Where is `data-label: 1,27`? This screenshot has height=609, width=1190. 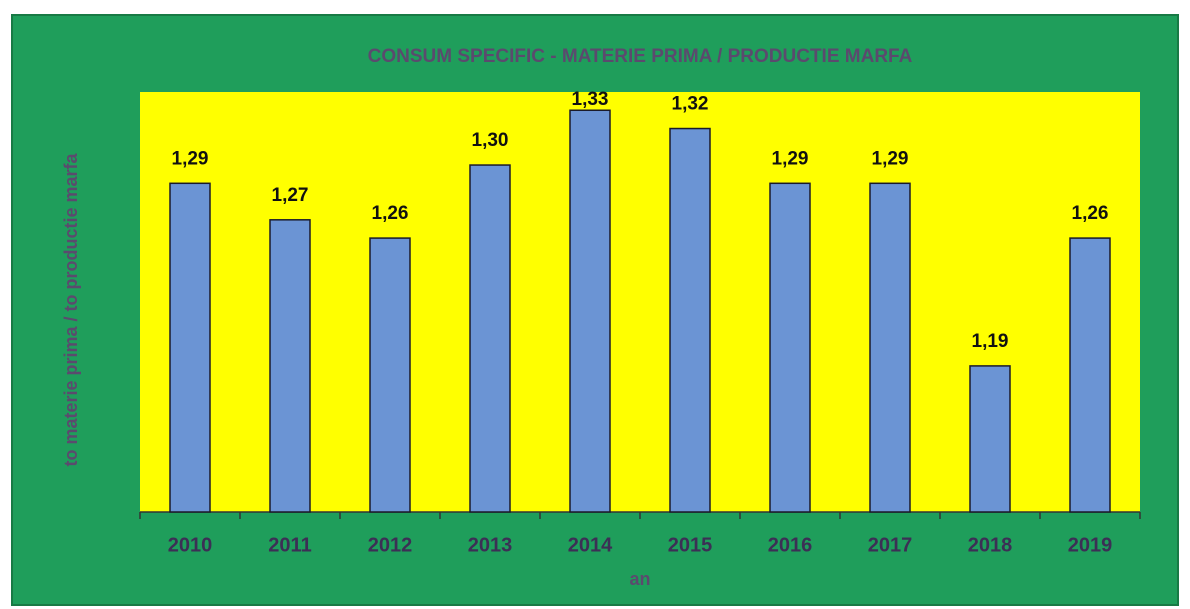 data-label: 1,27 is located at coordinates (290, 195).